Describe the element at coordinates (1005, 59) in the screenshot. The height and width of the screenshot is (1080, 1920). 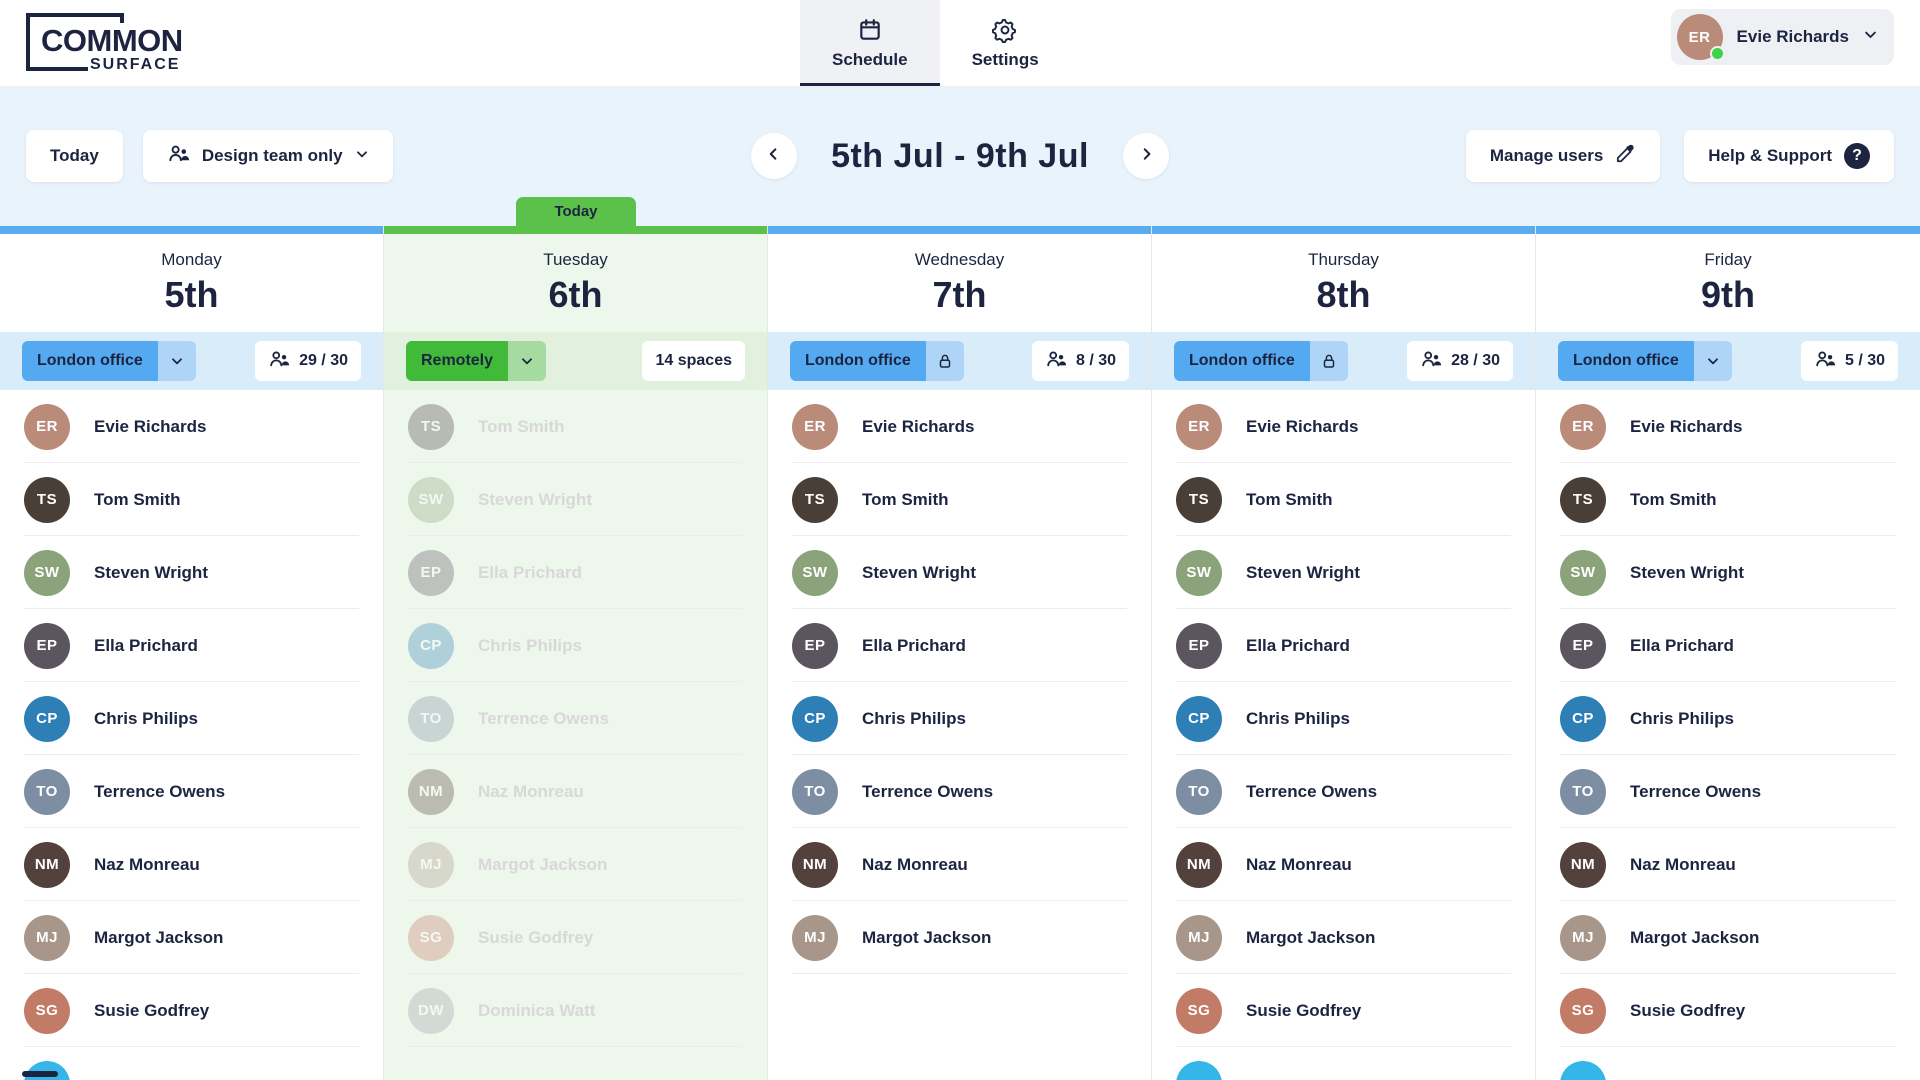
I see `tab-settings-label: Settings` at that location.